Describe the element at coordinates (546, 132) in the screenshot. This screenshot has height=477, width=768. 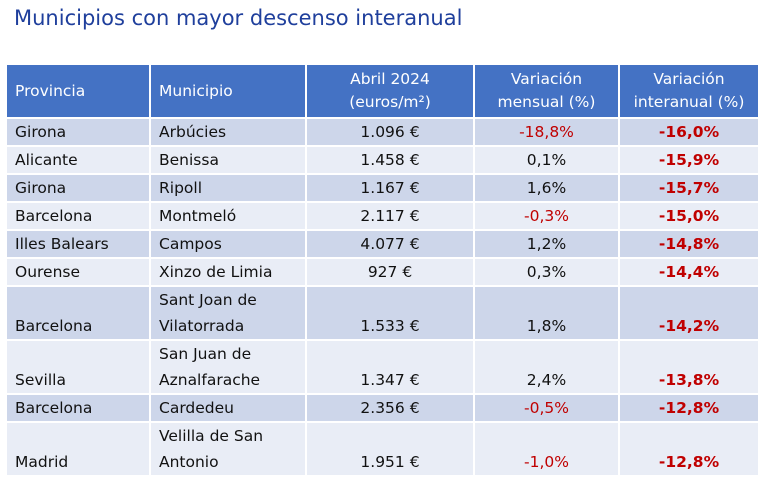
I see `cell-variacion-mensual: -18,8%` at that location.